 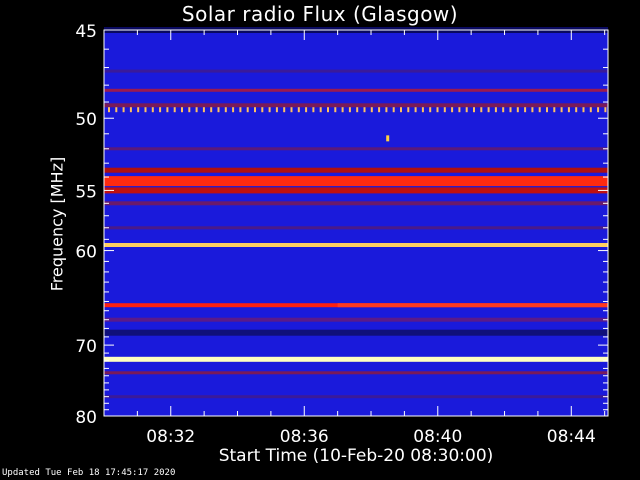 I want to click on y-tick-label: 50, so click(x=86, y=120).